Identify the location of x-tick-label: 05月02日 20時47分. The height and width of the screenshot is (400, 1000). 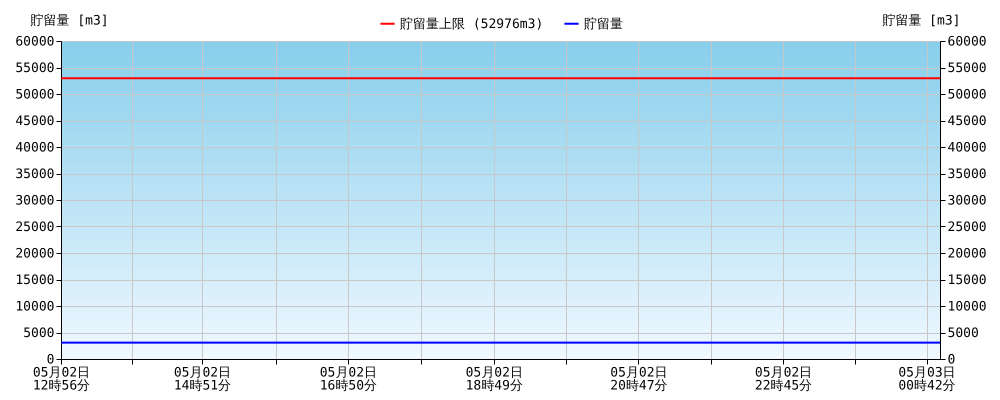
(639, 380).